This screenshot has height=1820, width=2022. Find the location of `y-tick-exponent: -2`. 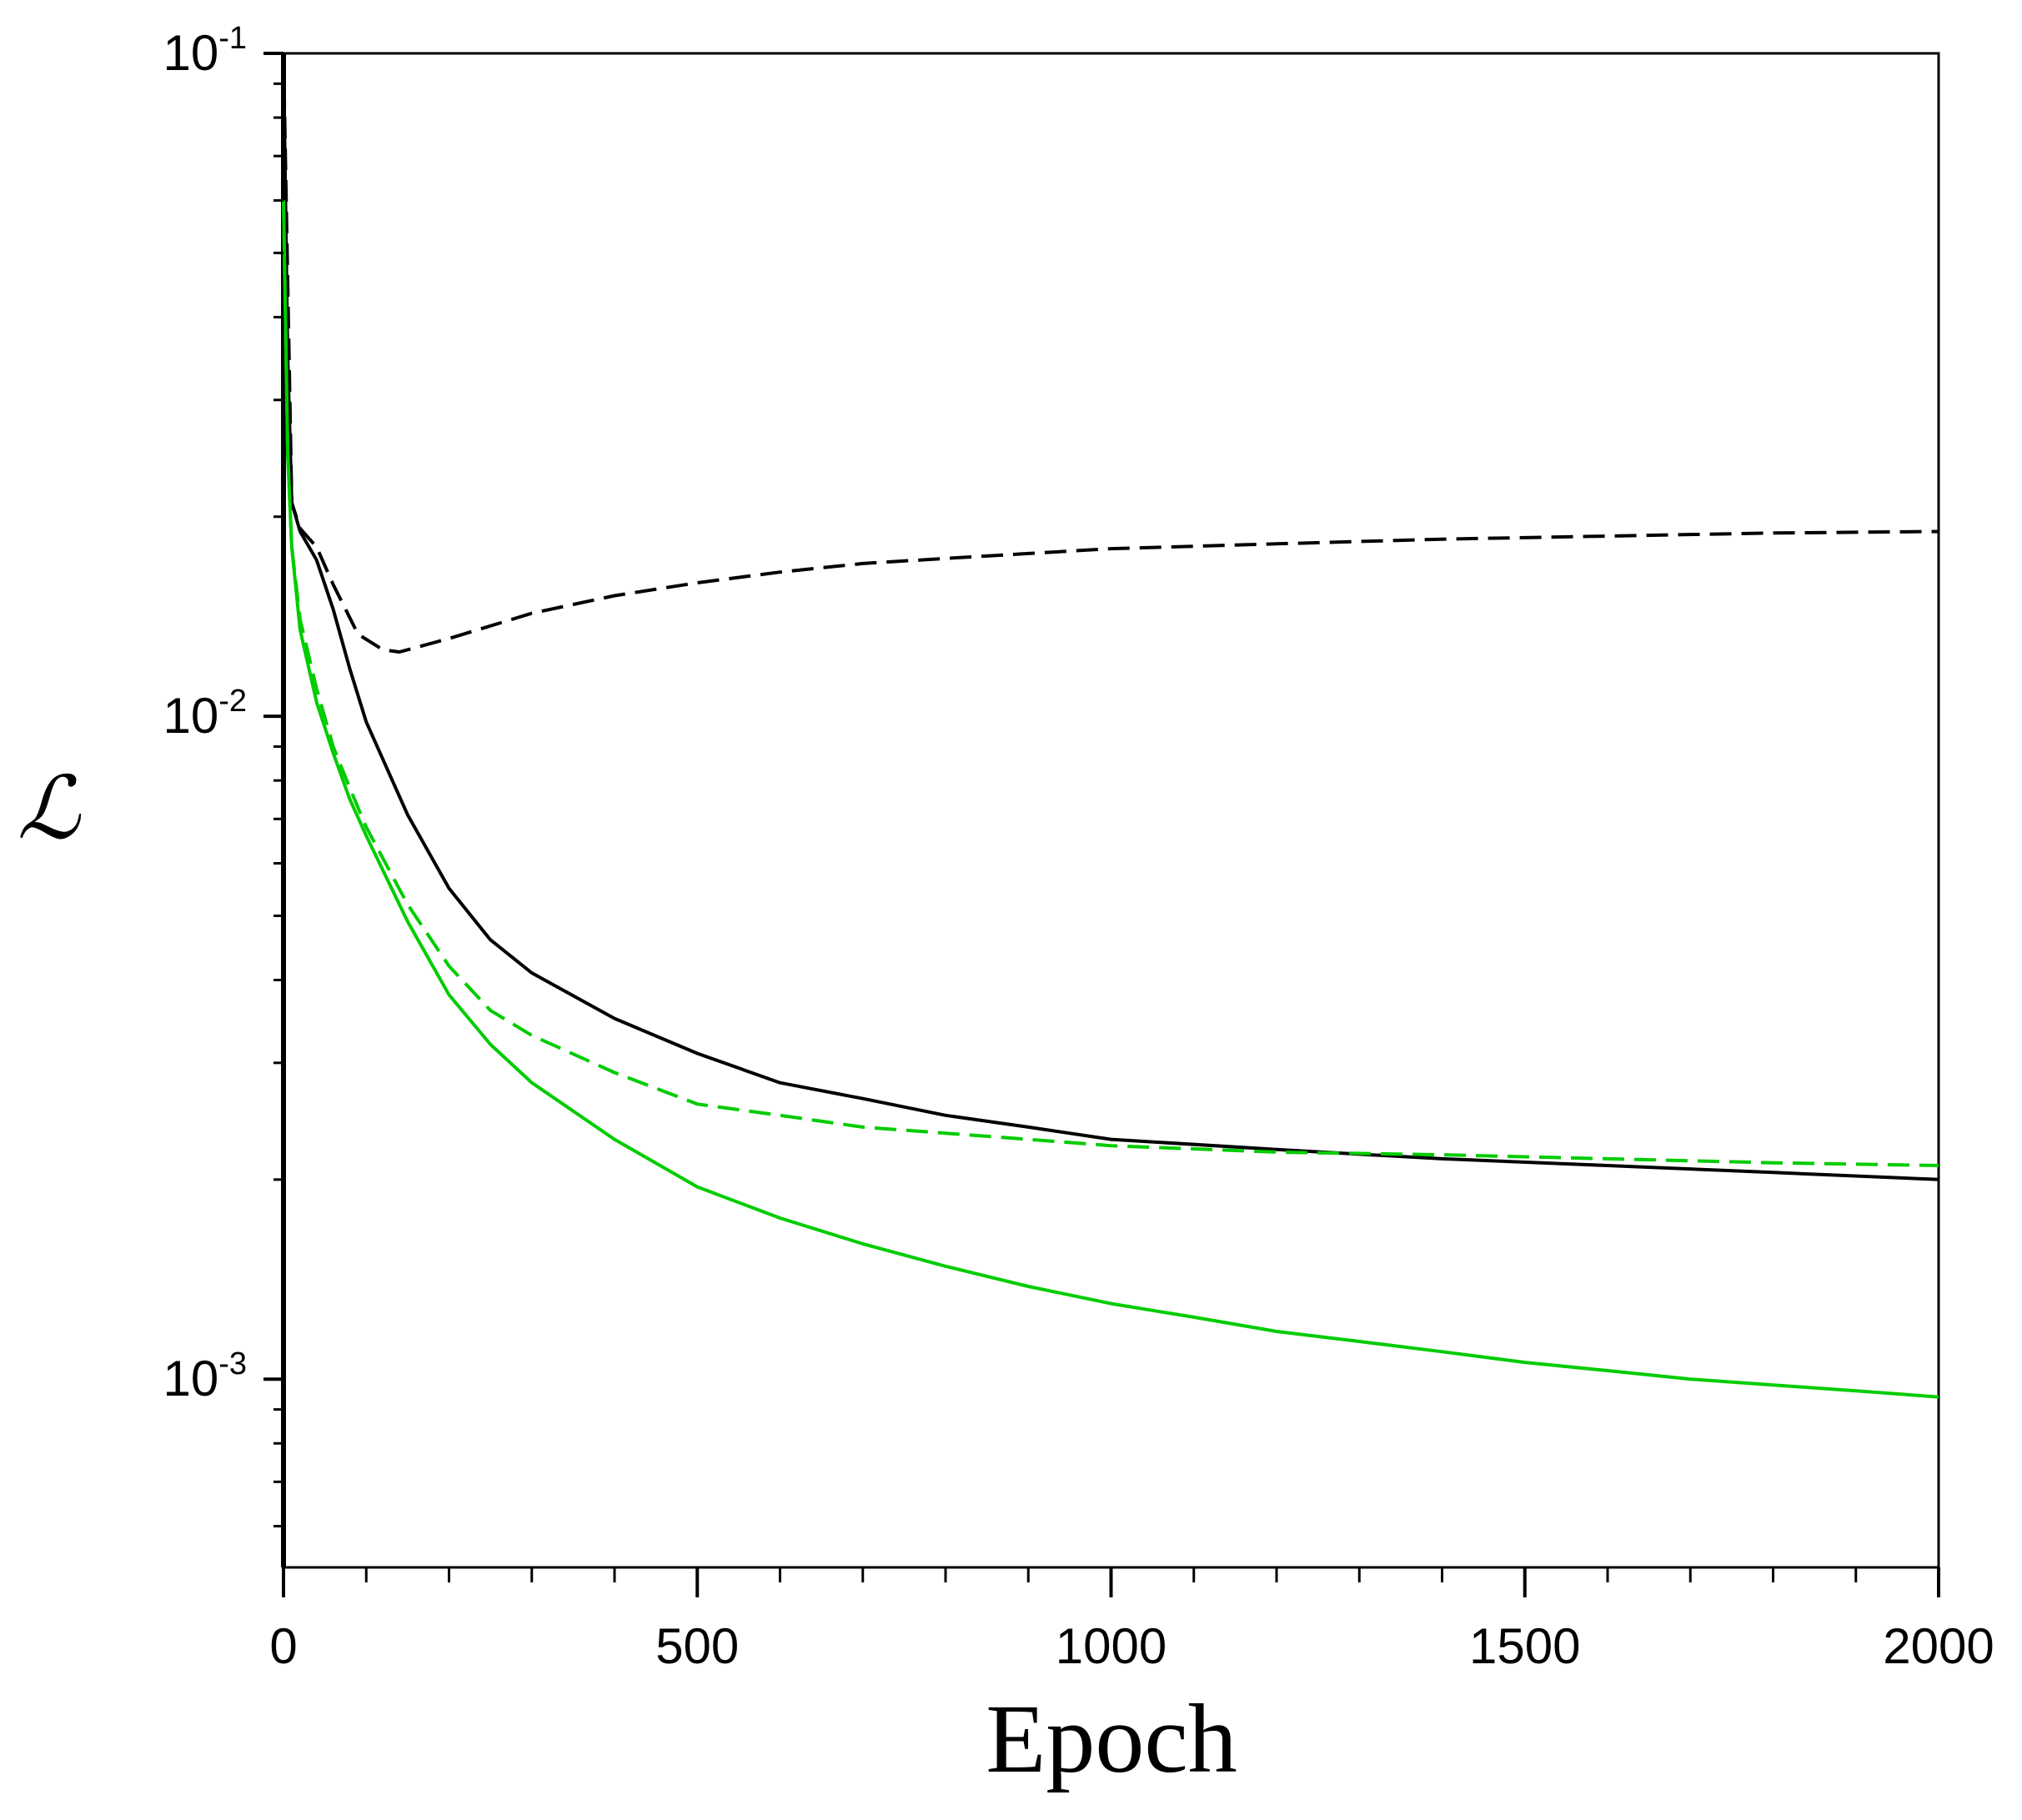

y-tick-exponent: -2 is located at coordinates (232, 701).